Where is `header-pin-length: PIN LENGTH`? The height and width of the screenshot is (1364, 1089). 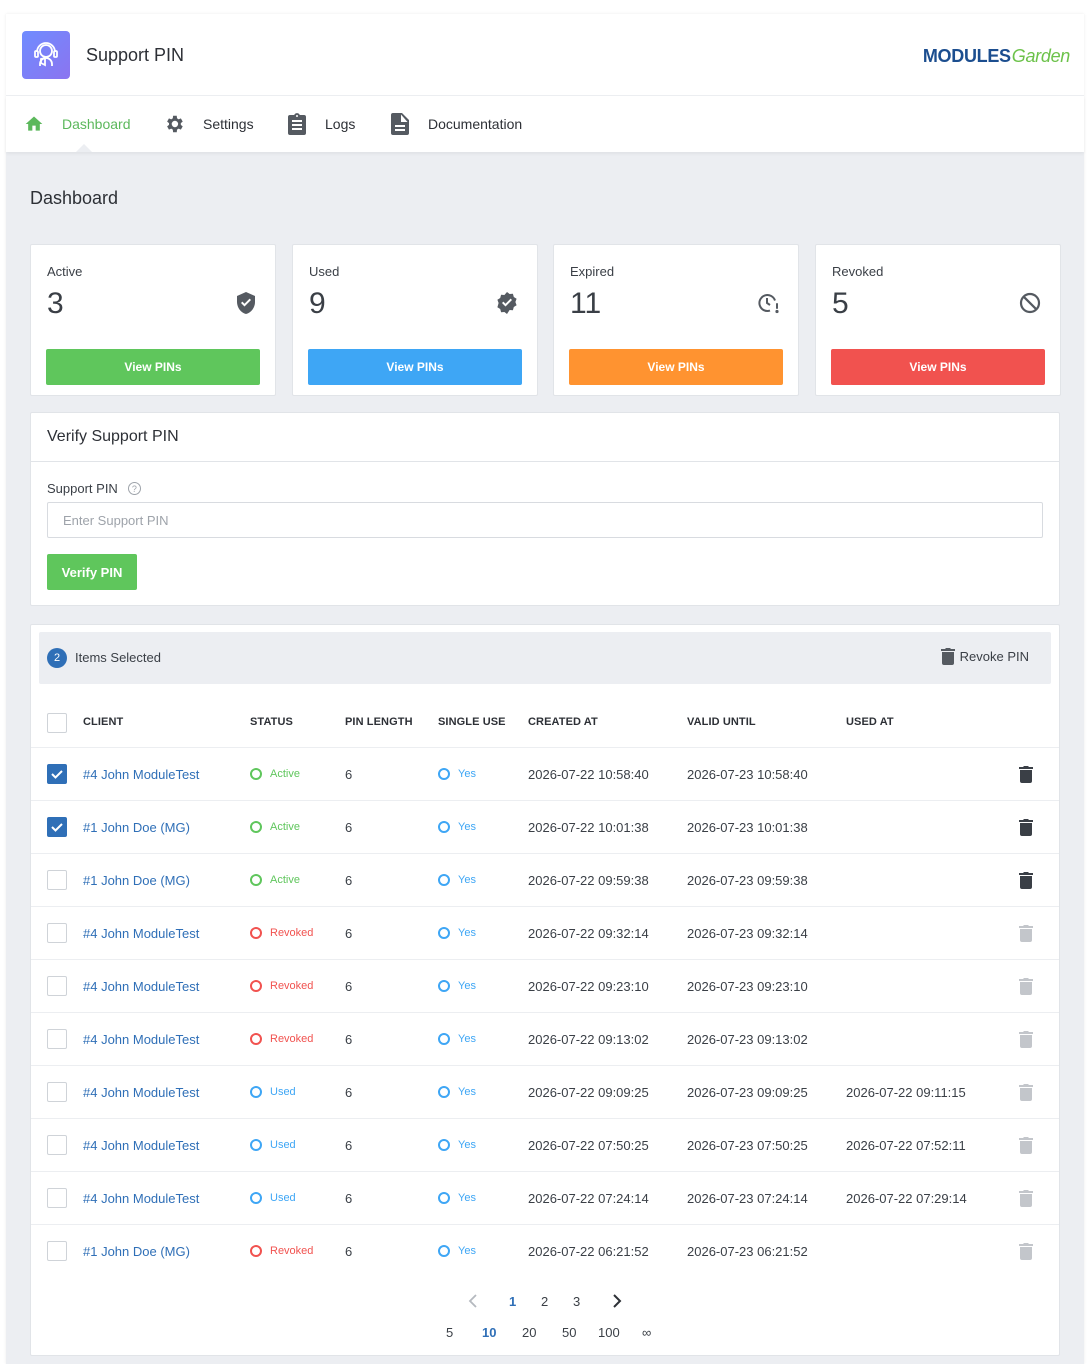 header-pin-length: PIN LENGTH is located at coordinates (379, 722).